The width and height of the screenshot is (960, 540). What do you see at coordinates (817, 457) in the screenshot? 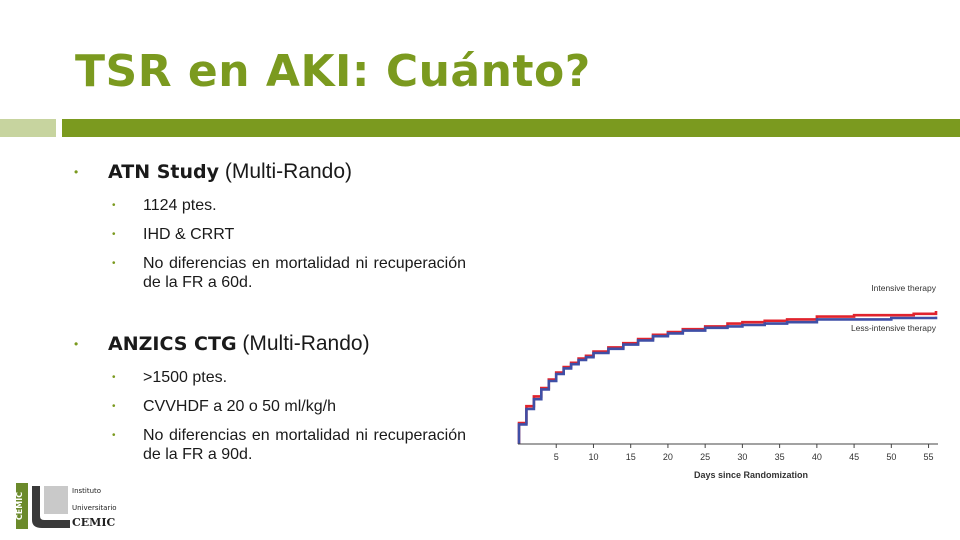
I see `x-tick-label: 40` at bounding box center [817, 457].